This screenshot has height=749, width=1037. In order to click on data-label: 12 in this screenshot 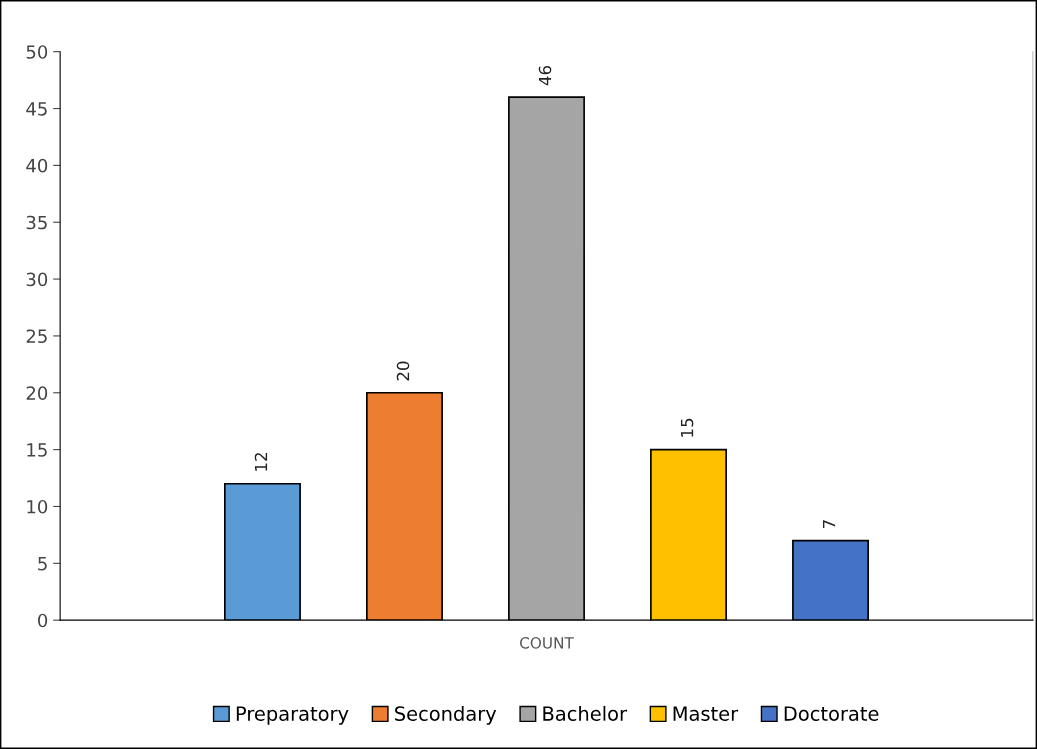, I will do `click(261, 462)`.